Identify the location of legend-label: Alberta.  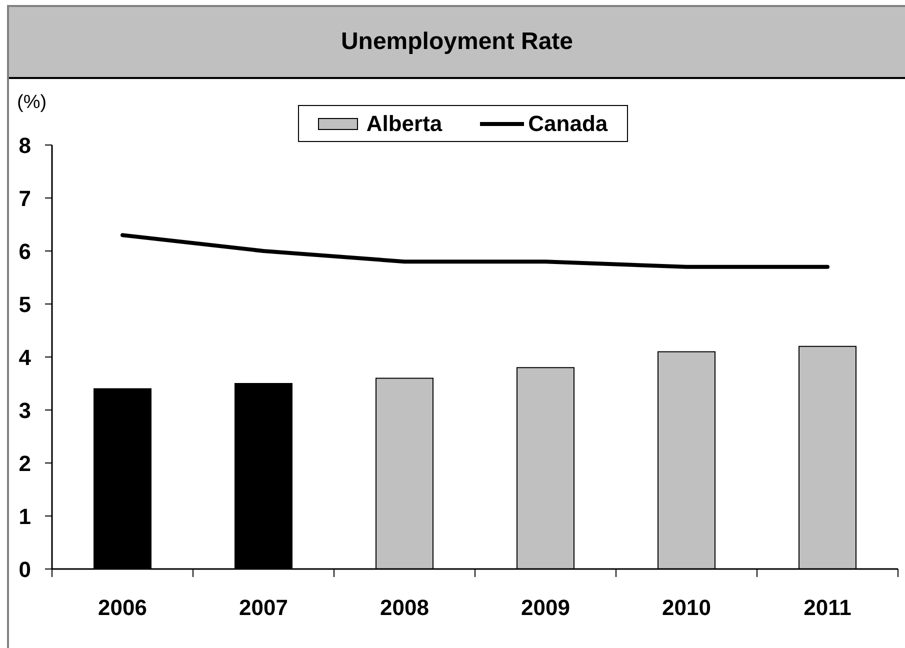
(404, 123).